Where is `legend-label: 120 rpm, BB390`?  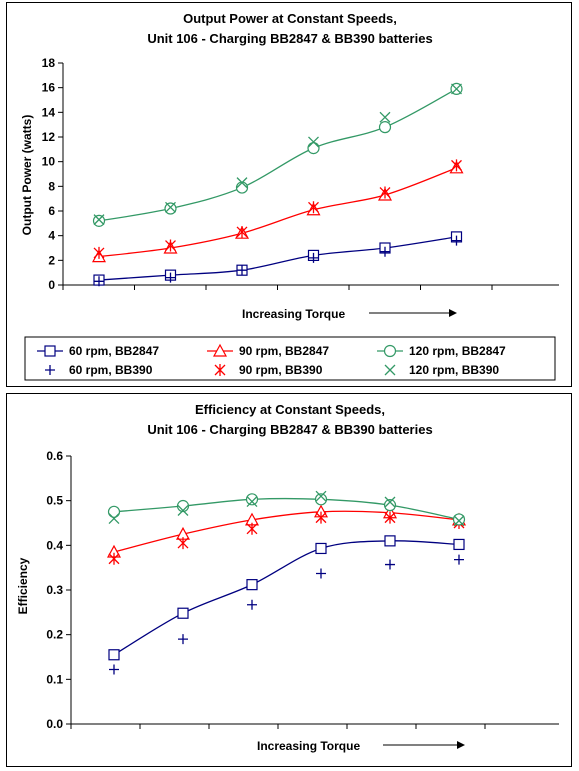
legend-label: 120 rpm, BB390 is located at coordinates (454, 370).